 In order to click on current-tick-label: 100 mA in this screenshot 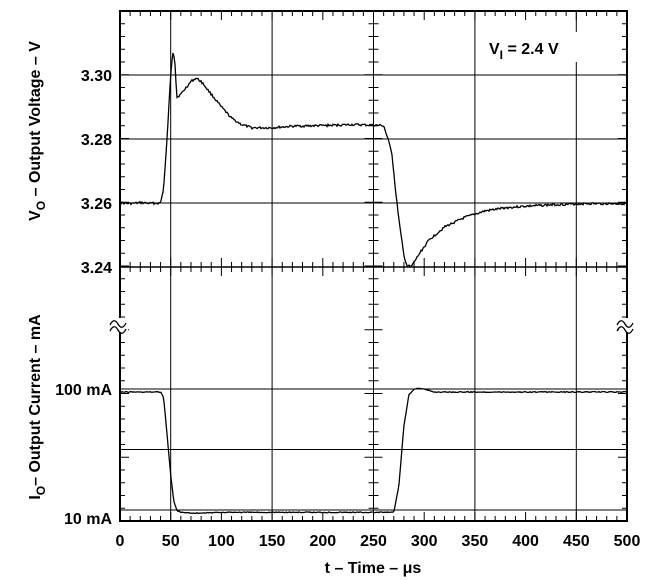, I will do `click(83, 390)`.